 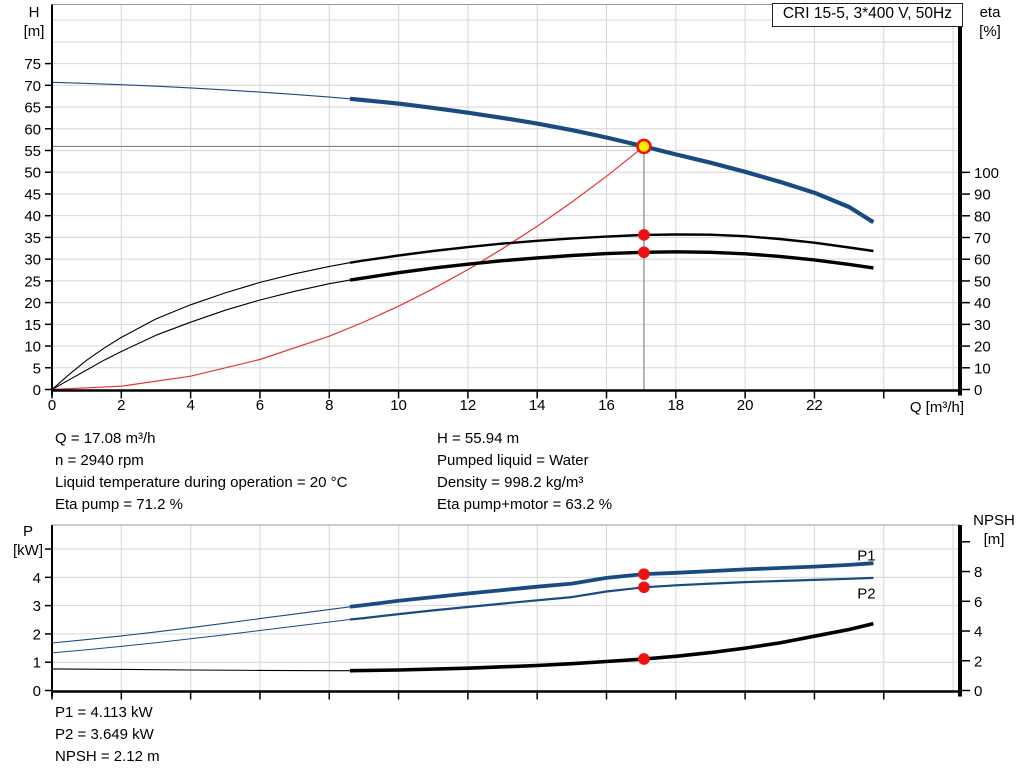 What do you see at coordinates (32, 108) in the screenshot?
I see `svg-text: 65` at bounding box center [32, 108].